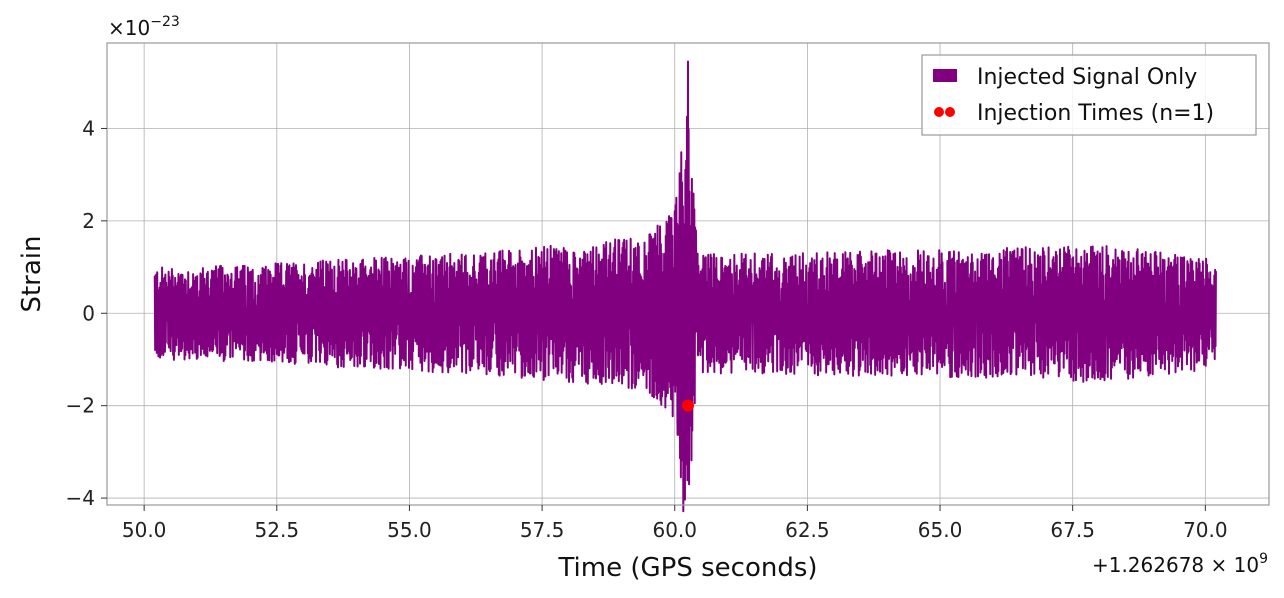 This screenshot has width=1284, height=598. I want to click on injection-point, so click(688, 405).